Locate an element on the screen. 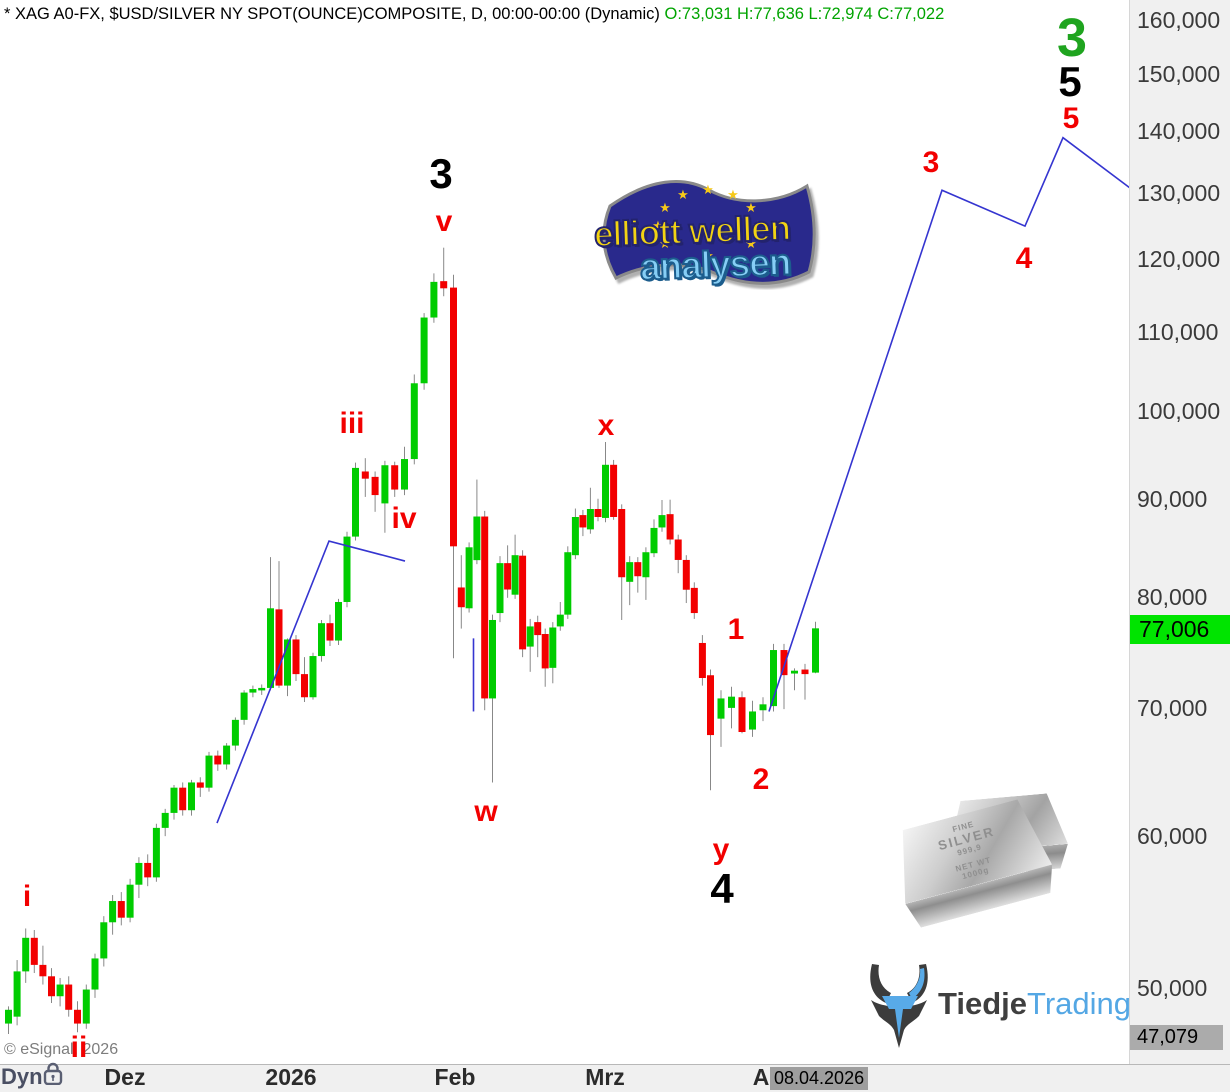 This screenshot has height=1092, width=1230. silver-bars-image: 999,9 FINE SILVER 999,9 NET WT 1000g is located at coordinates (985, 859).